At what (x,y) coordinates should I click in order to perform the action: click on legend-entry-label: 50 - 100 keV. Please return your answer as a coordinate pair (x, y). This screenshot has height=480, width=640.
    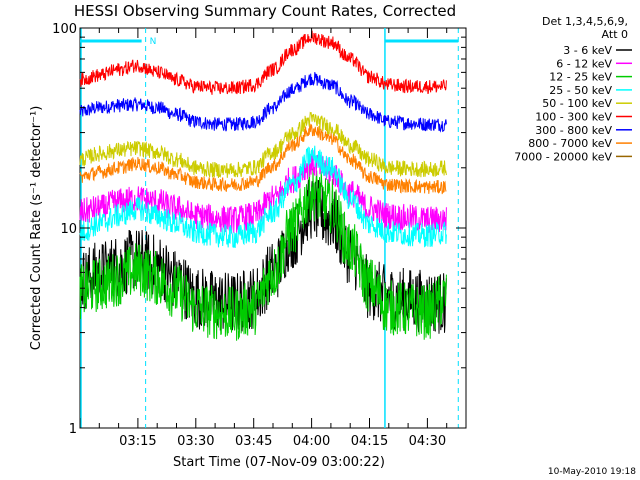
    Looking at the image, I should click on (577, 103).